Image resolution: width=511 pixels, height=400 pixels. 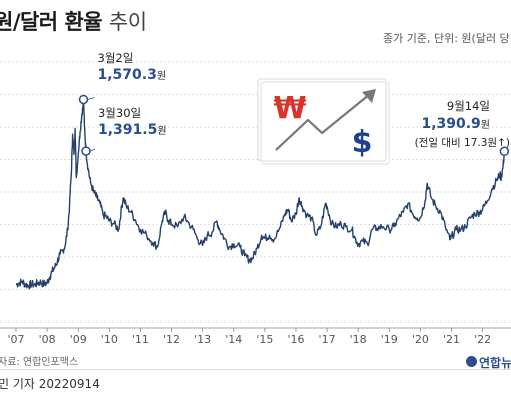 I want to click on trend-arrow-head, so click(x=369, y=96).